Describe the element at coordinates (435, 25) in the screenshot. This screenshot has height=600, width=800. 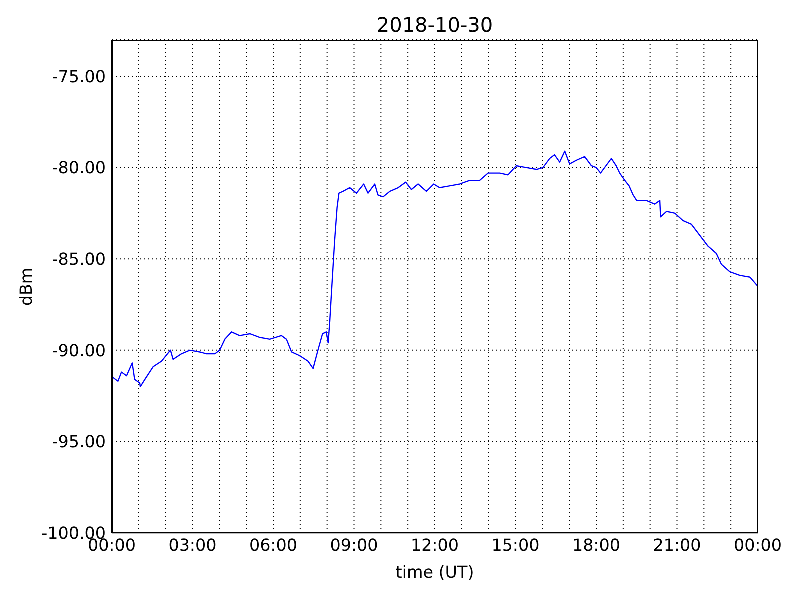
I see `chart-title: 2018-10-30` at that location.